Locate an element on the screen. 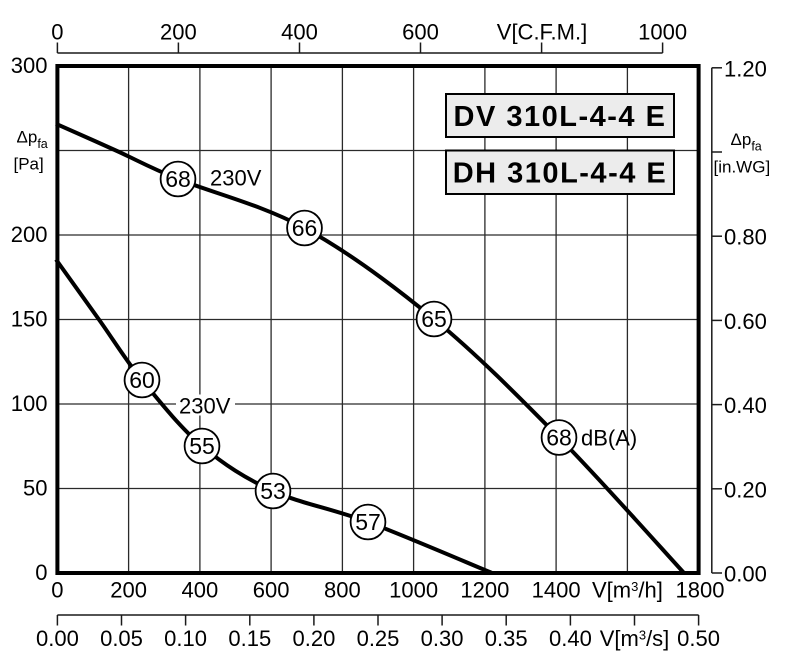 The height and width of the screenshot is (671, 789). svg-text: 50 is located at coordinates (35, 487).